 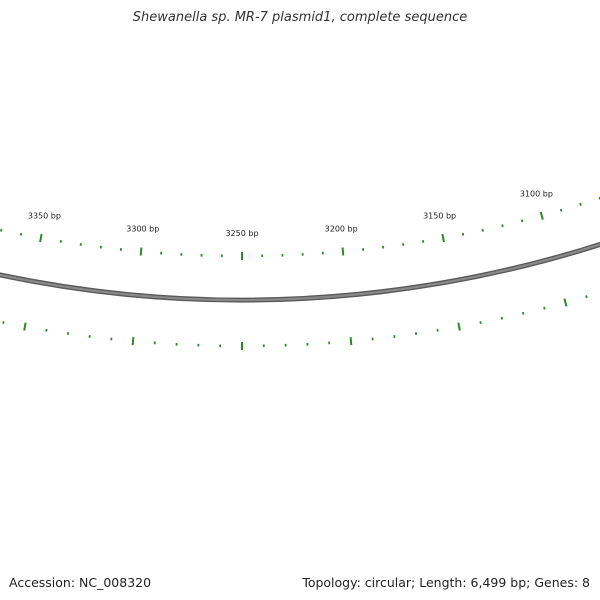 I want to click on tick-label-3100: 3100 bp, so click(x=536, y=194).